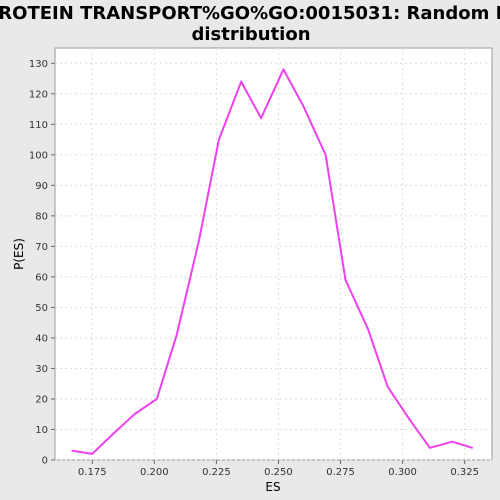 Image resolution: width=500 pixels, height=500 pixels. What do you see at coordinates (41, 399) in the screenshot?
I see `y-tick-label: 20` at bounding box center [41, 399].